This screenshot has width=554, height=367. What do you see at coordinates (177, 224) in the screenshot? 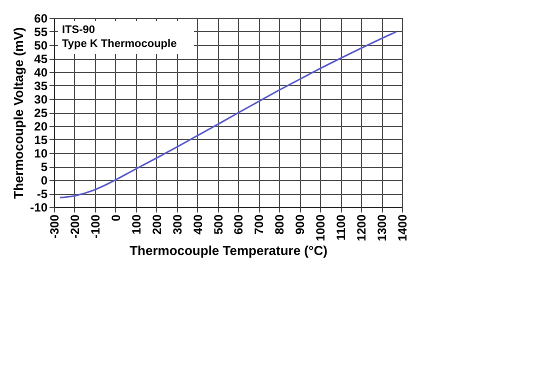
I see `x-tick-label: 300` at bounding box center [177, 224].